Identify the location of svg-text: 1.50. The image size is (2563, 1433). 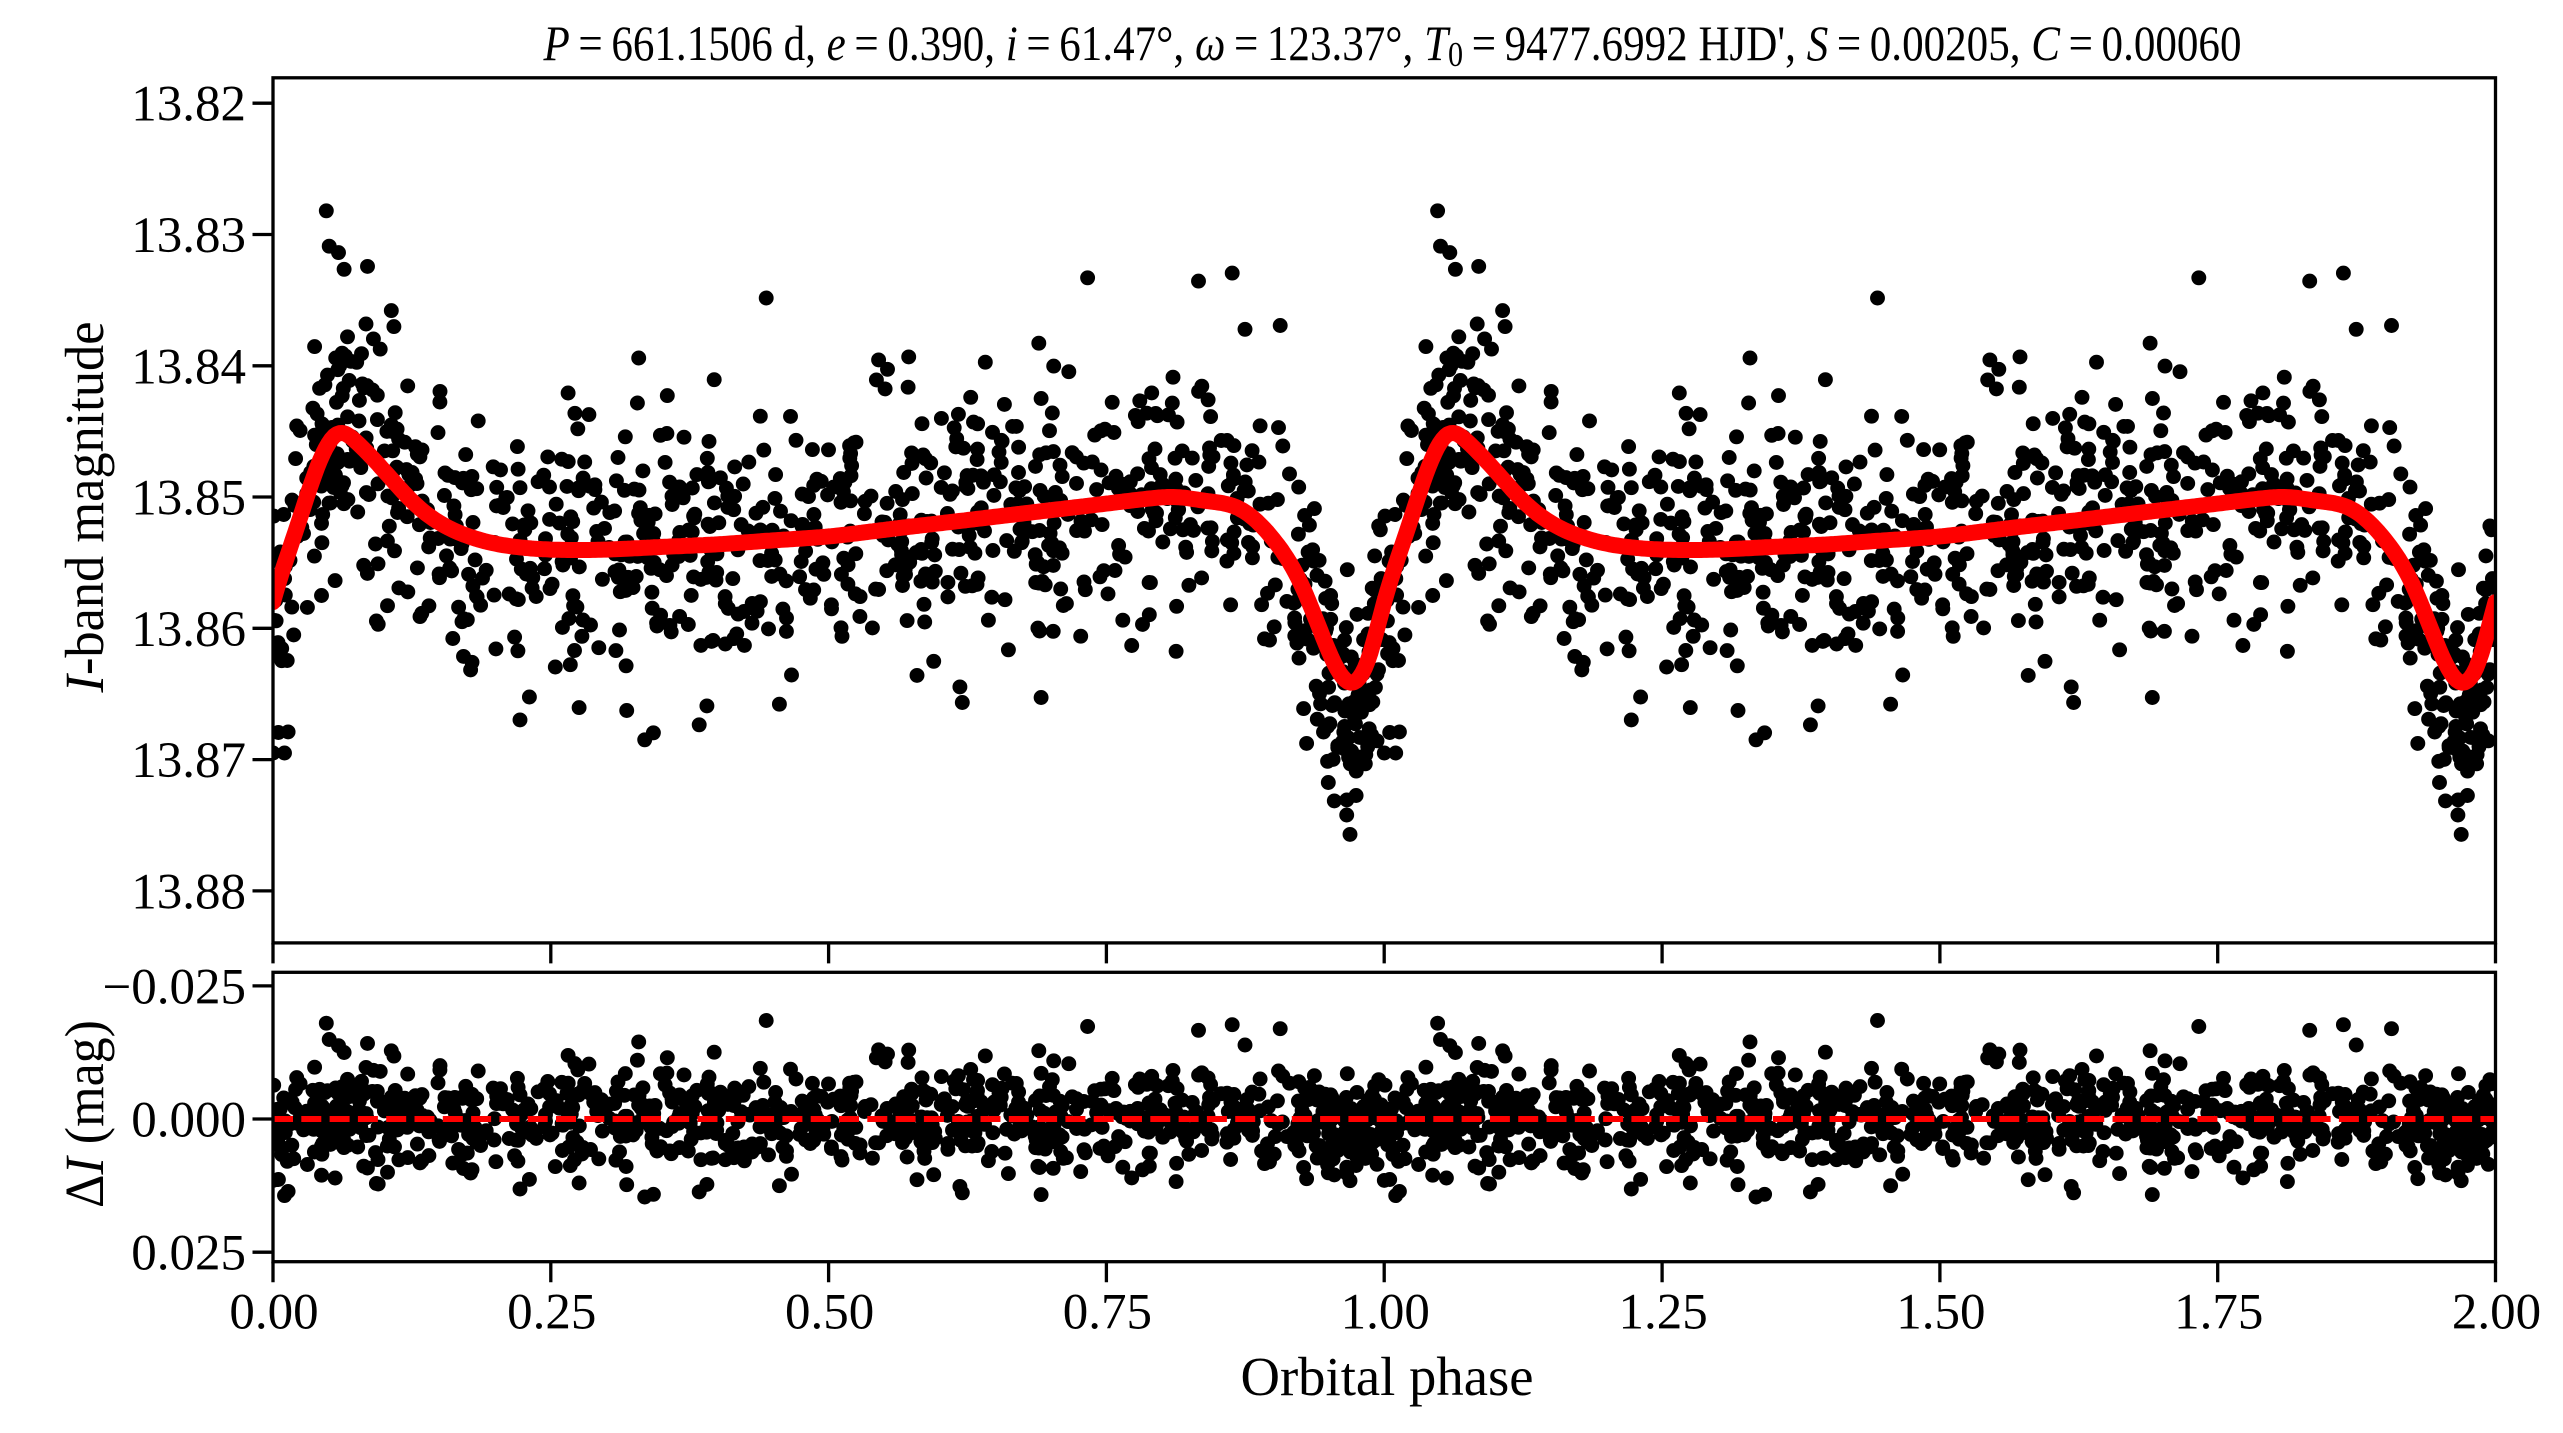
(1940, 1313).